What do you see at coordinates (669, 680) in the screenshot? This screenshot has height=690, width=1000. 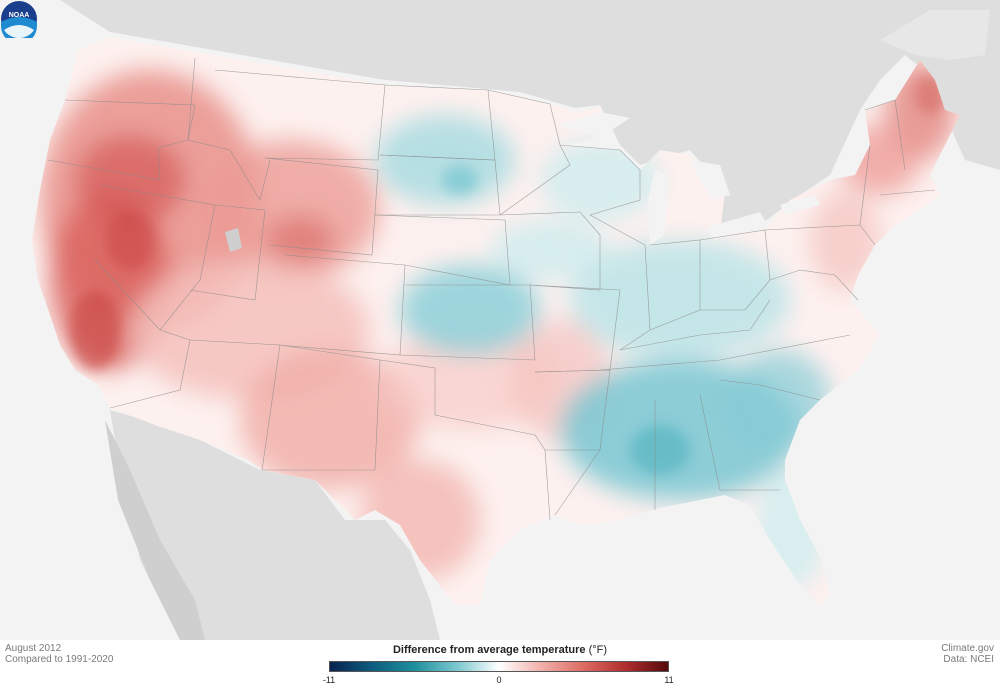 I see `legend-max-label: 11` at bounding box center [669, 680].